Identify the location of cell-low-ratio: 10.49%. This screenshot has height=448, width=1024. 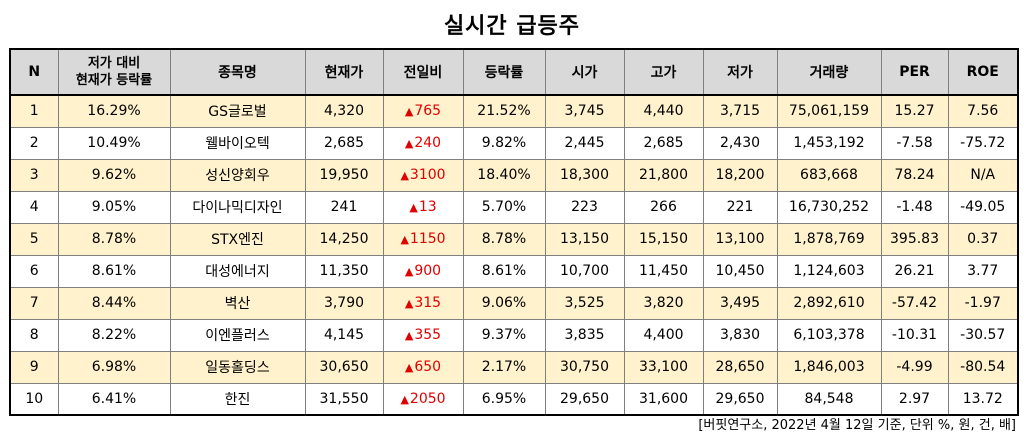
(114, 143).